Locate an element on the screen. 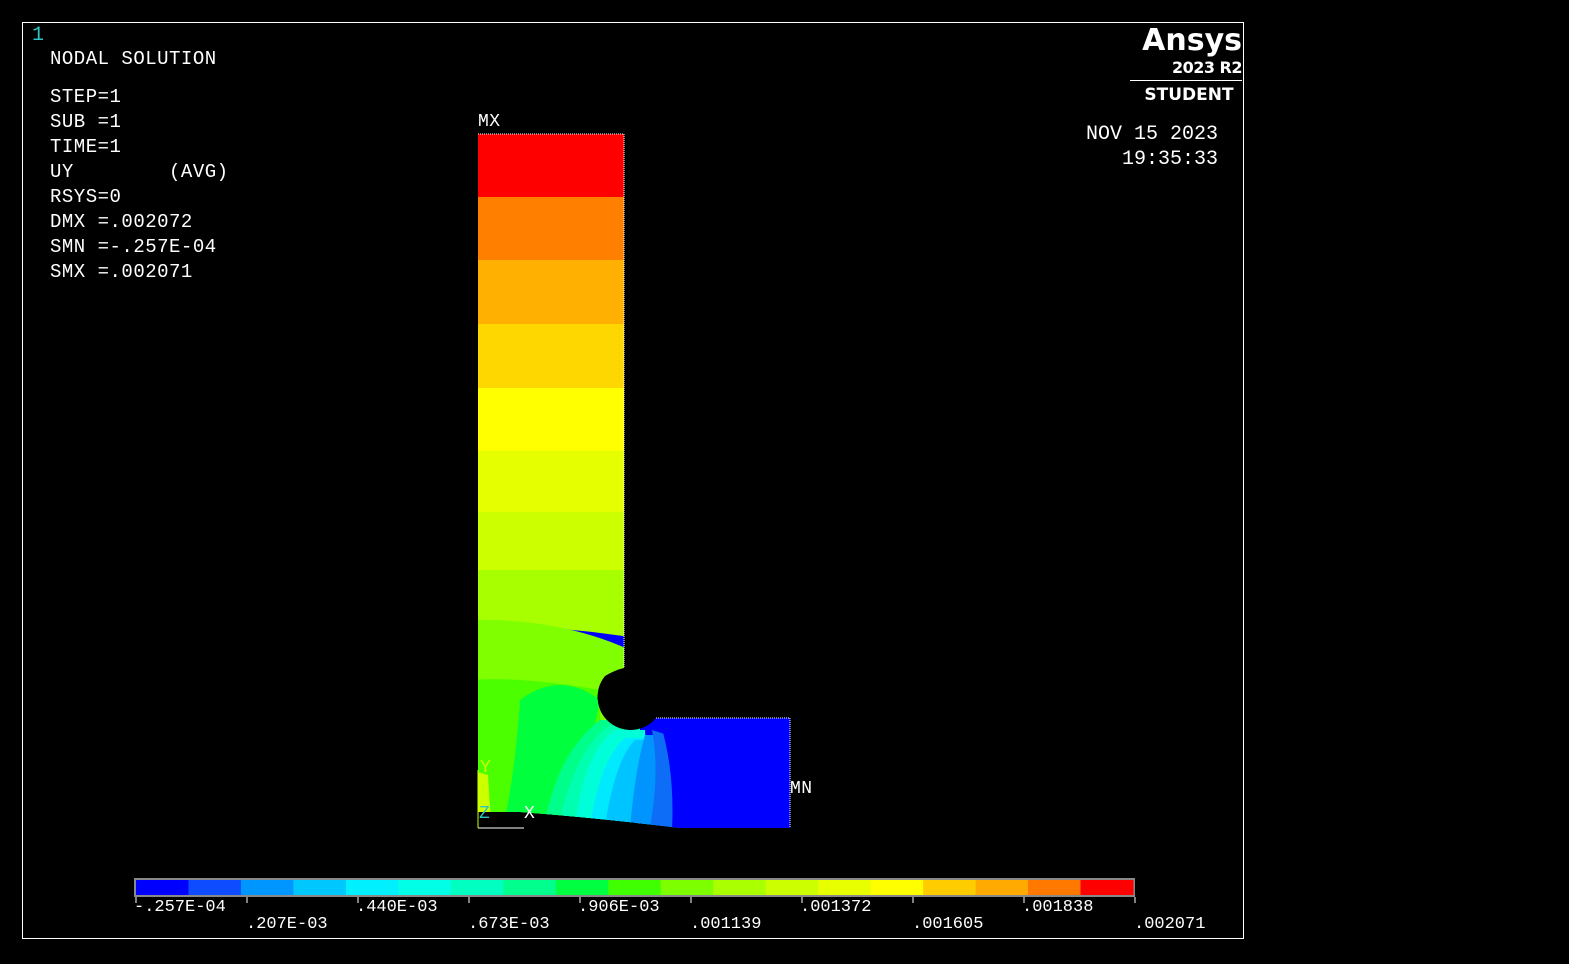 The width and height of the screenshot is (1569, 964). colorbar-label: .002071 is located at coordinates (1170, 924).